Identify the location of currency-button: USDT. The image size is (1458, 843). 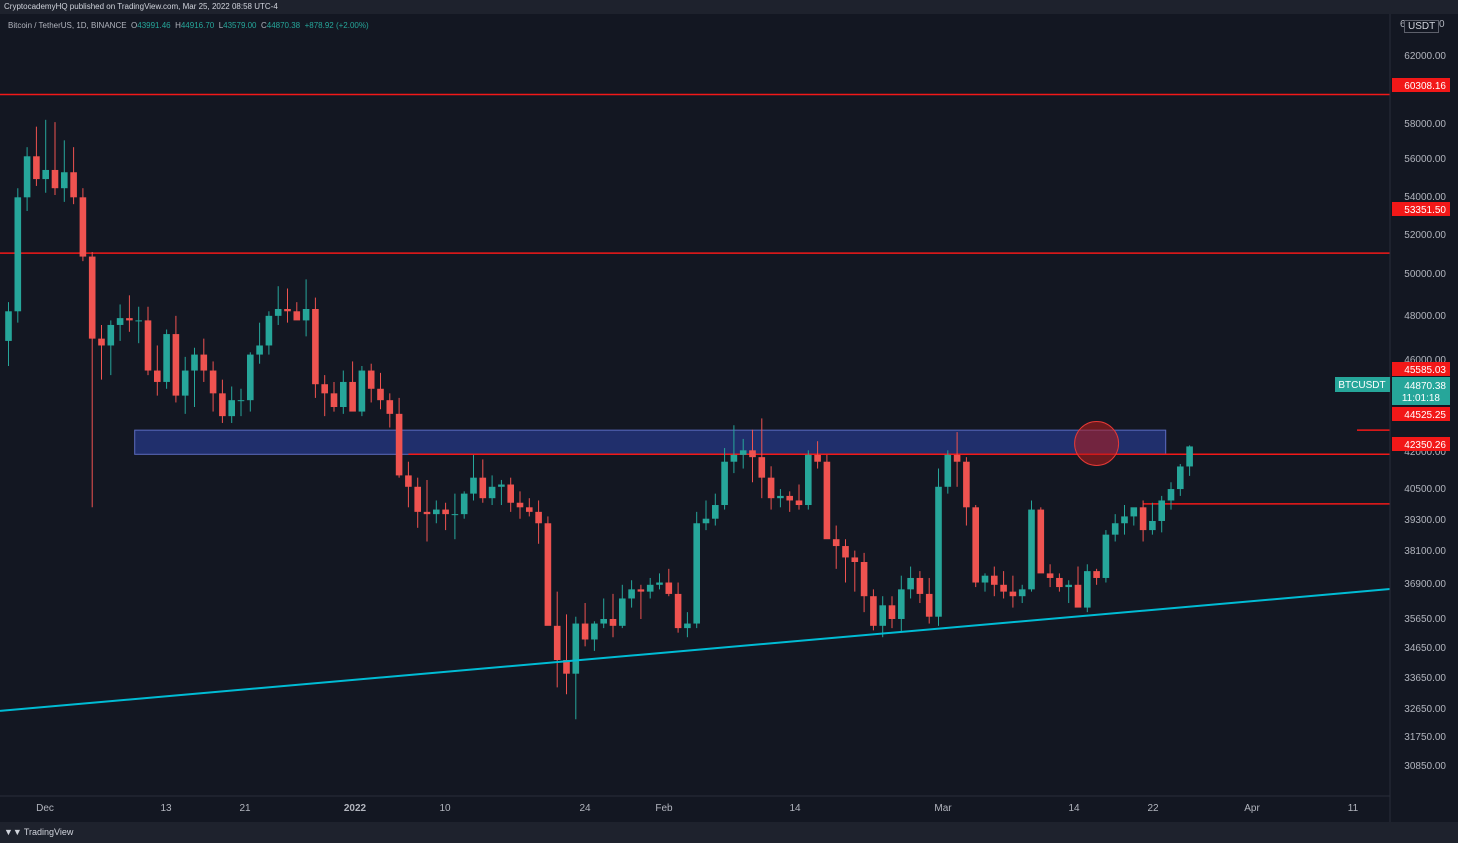
(1422, 26).